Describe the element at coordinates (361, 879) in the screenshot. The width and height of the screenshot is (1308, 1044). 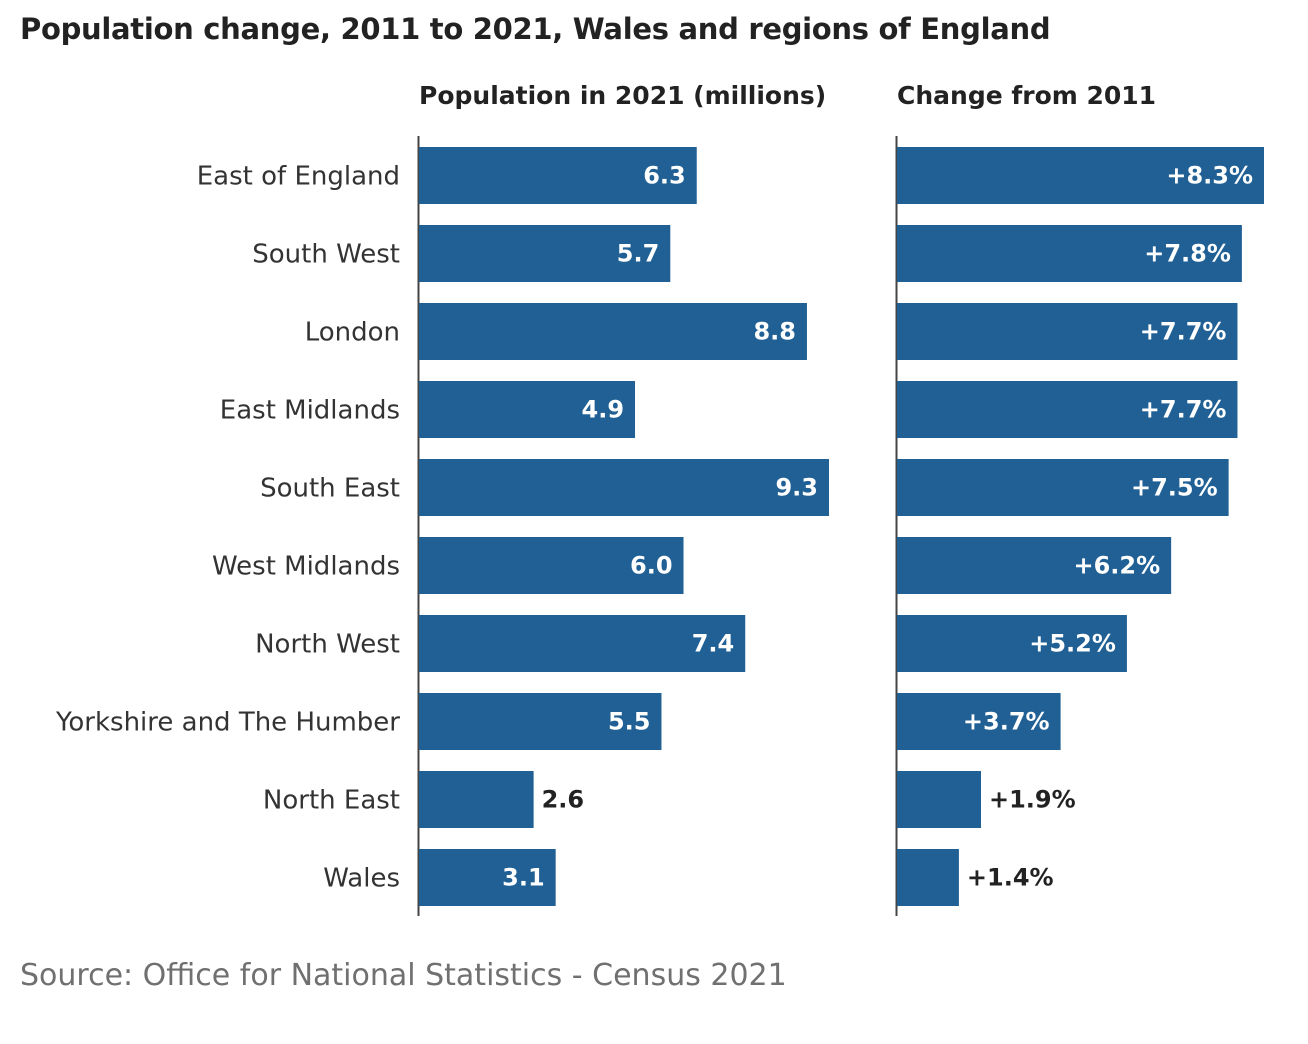
I see `category-label: Wales` at that location.